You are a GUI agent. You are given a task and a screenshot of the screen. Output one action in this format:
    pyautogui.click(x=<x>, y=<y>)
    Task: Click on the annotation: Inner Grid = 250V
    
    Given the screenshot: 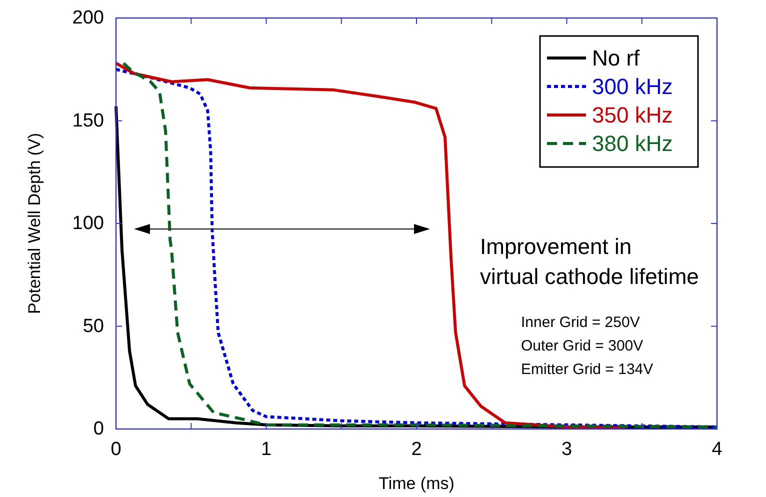 What is the action you would take?
    pyautogui.click(x=580, y=322)
    